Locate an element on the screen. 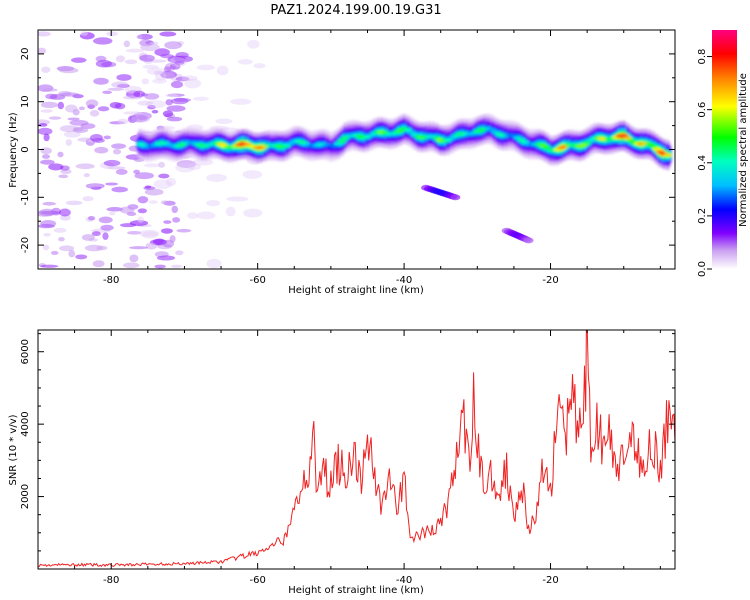  heatmap-feature is located at coordinates (455, 197).